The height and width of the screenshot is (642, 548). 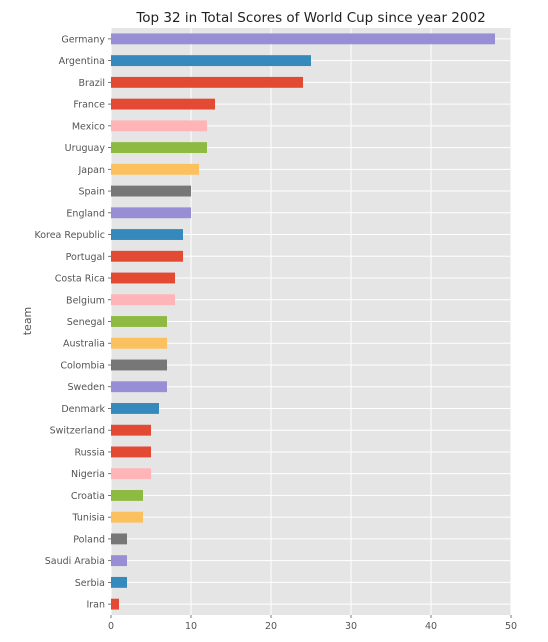 I want to click on y-tick-label: Belgium, so click(x=85, y=300).